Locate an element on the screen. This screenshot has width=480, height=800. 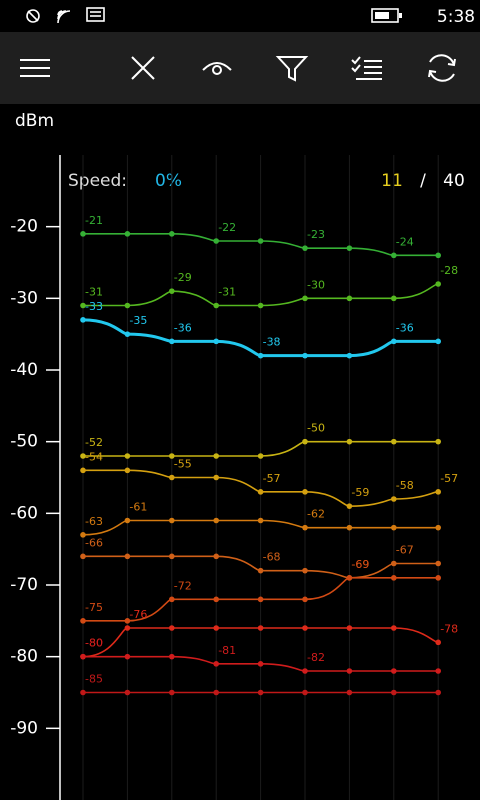
data-label: -82 is located at coordinates (316, 657).